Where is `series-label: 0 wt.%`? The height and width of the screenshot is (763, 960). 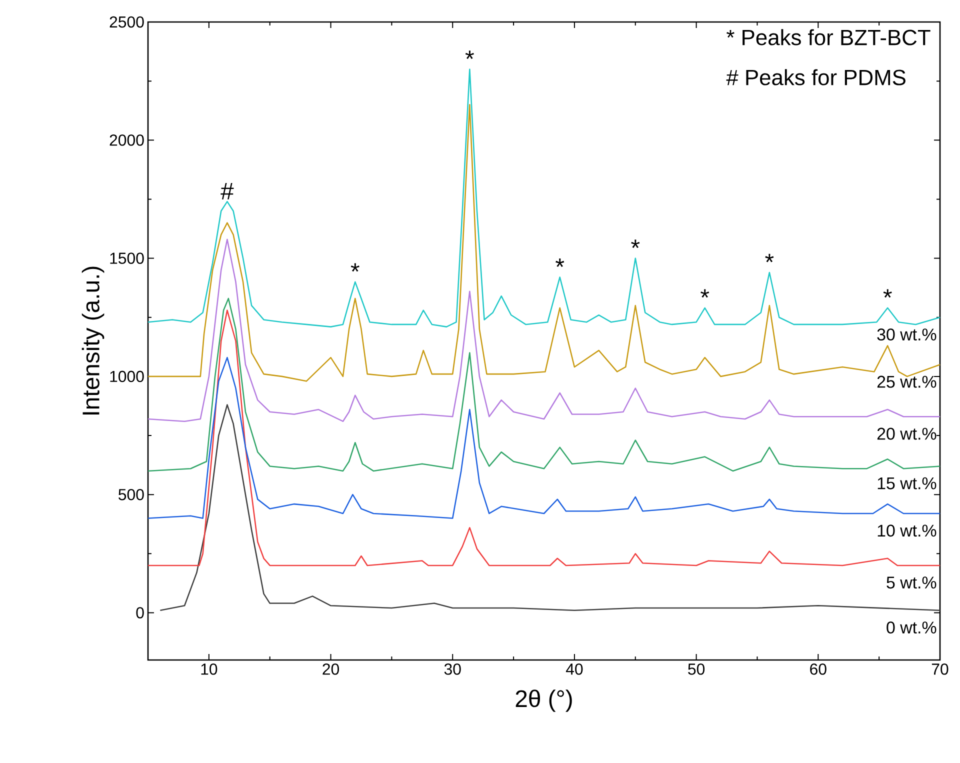
series-label: 0 wt.% is located at coordinates (911, 628).